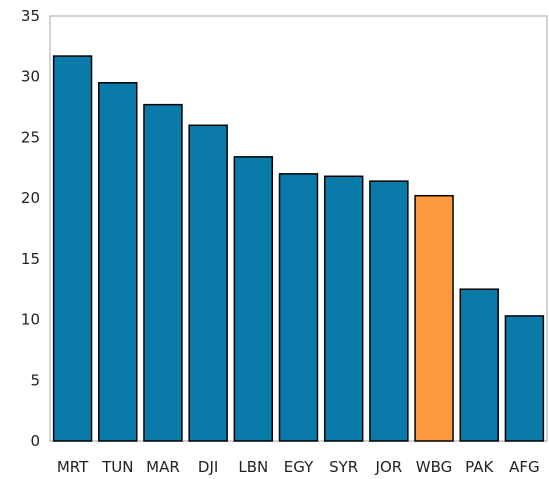  What do you see at coordinates (389, 467) in the screenshot?
I see `x-tick-label: JOR` at bounding box center [389, 467].